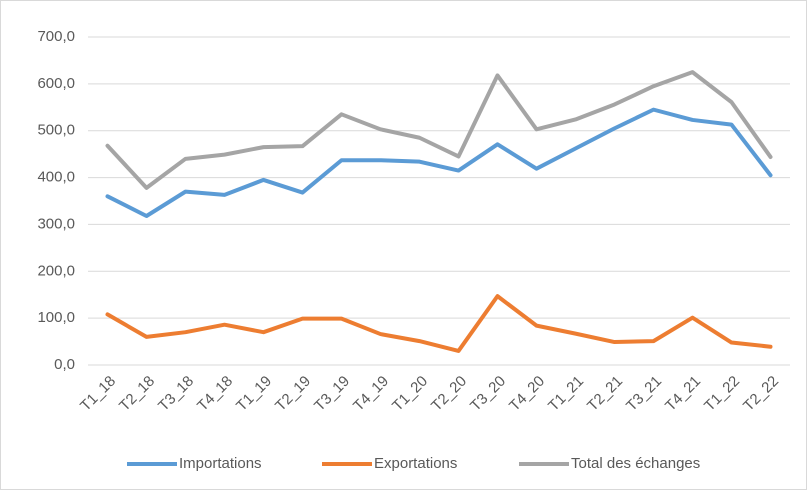  What do you see at coordinates (56, 83) in the screenshot?
I see `y-tick-label: 600,0` at bounding box center [56, 83].